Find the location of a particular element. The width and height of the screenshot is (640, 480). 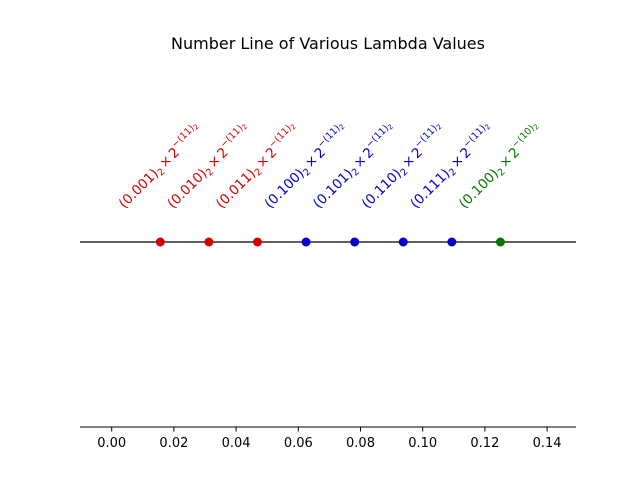

x-tick-label: 0.02 is located at coordinates (173, 443).